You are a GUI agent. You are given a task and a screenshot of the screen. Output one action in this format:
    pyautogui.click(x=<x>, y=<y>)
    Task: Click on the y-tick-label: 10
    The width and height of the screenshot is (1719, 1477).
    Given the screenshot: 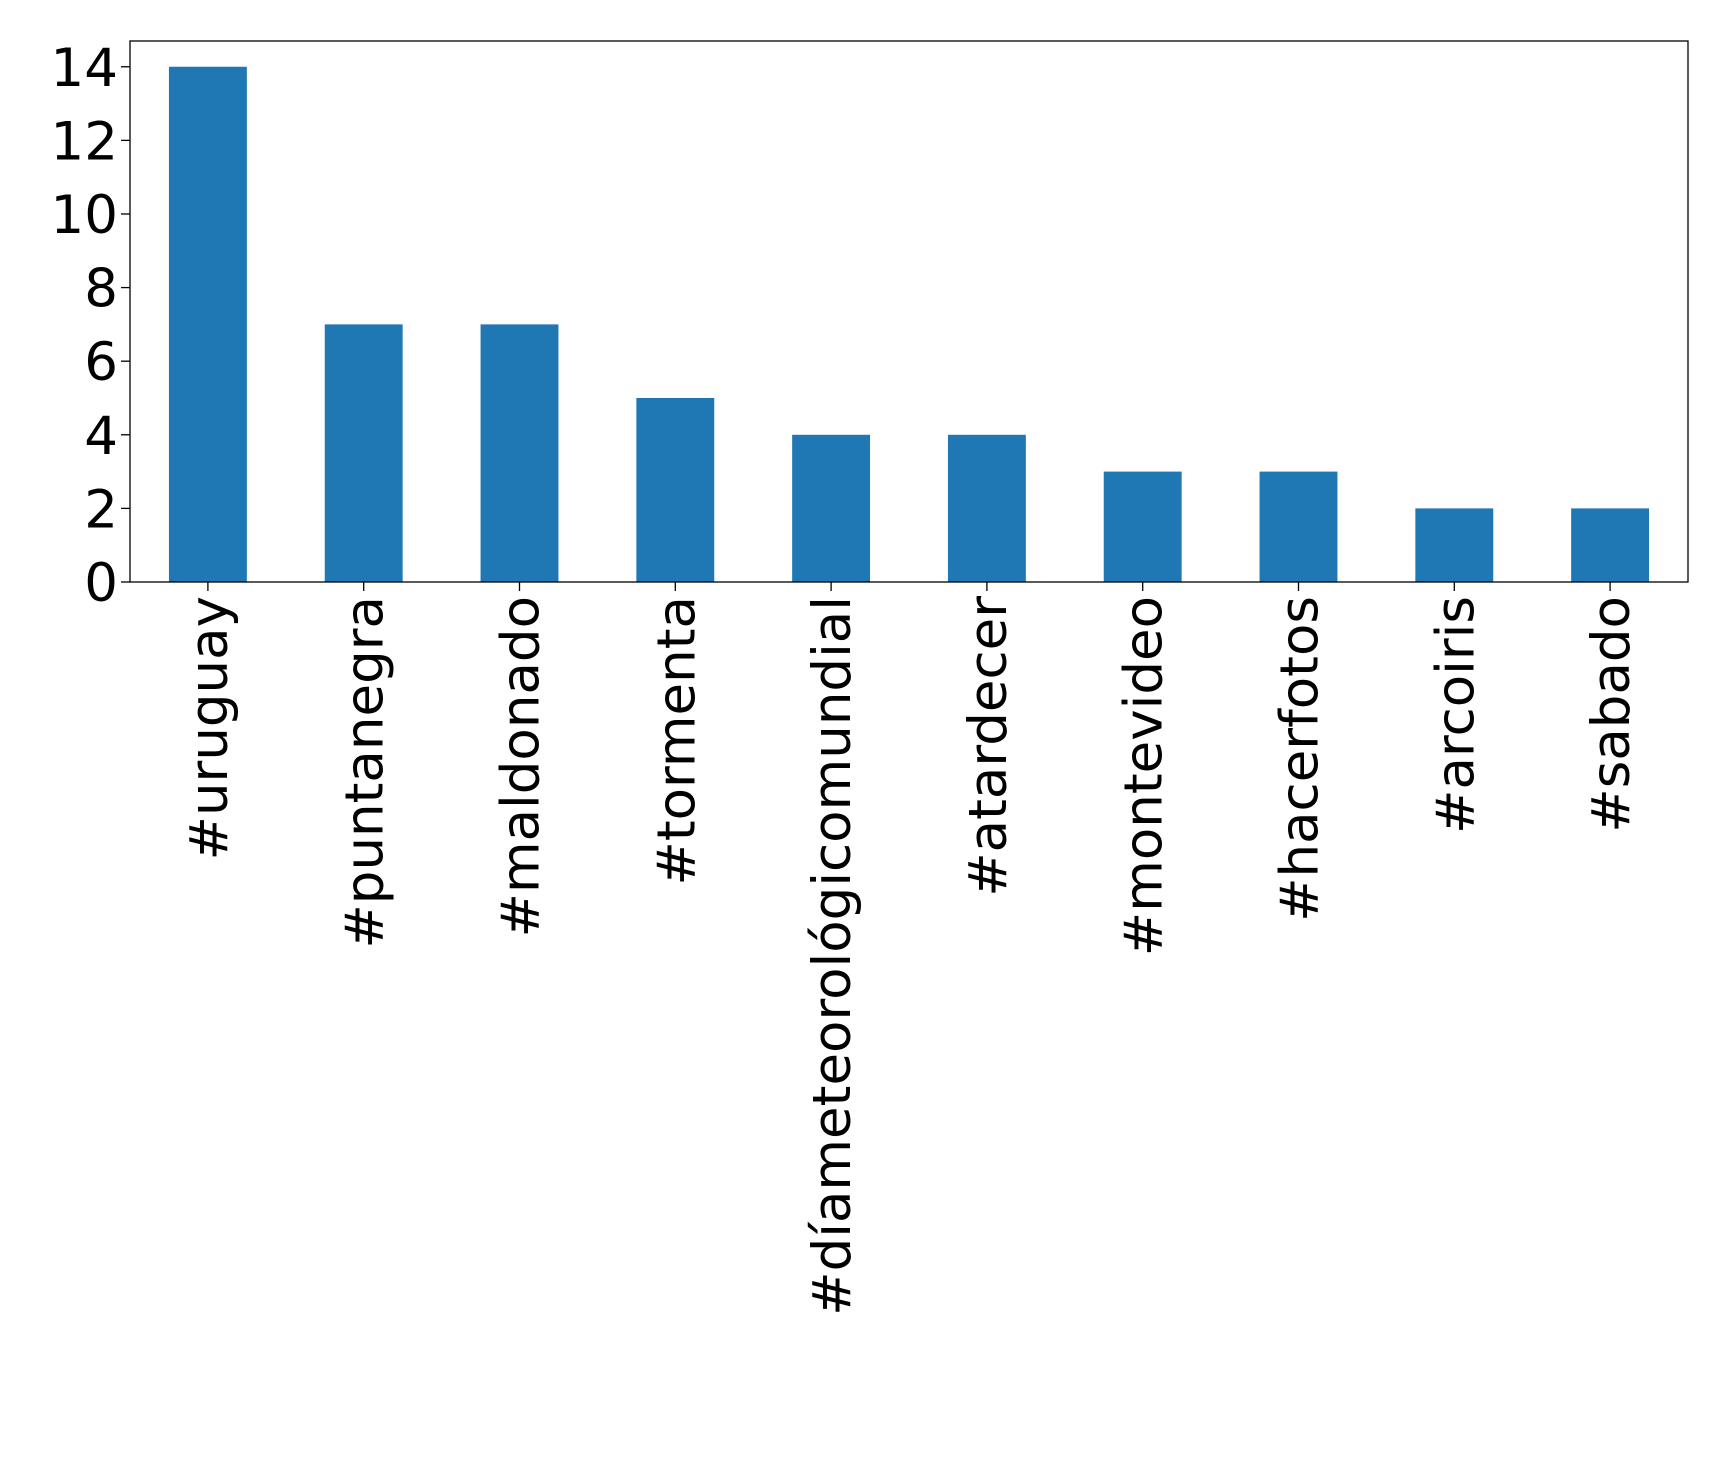 What is the action you would take?
    pyautogui.click(x=84, y=215)
    